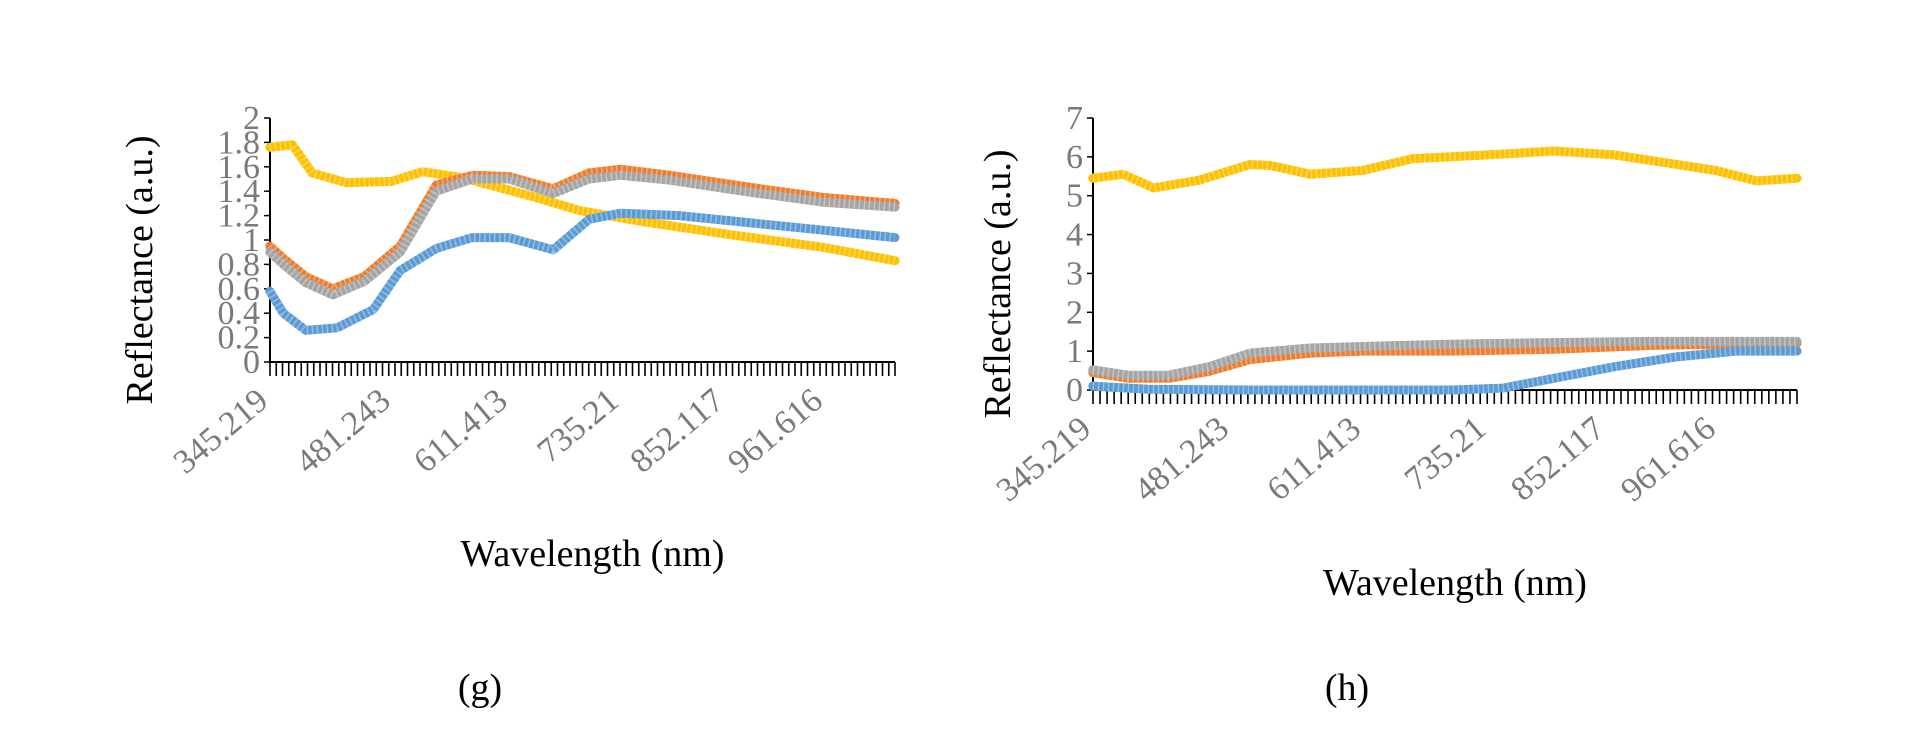 This screenshot has width=1920, height=731. Describe the element at coordinates (239, 191) in the screenshot. I see `y-tick-label: 1.4` at that location.